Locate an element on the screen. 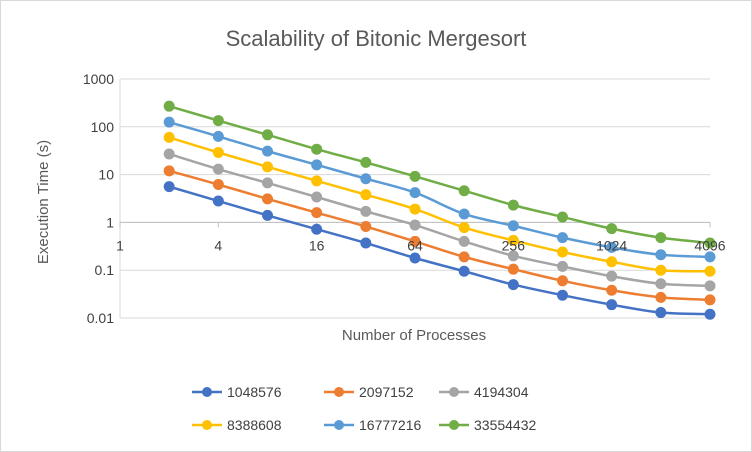  legend-item: 2097152 is located at coordinates (369, 392).